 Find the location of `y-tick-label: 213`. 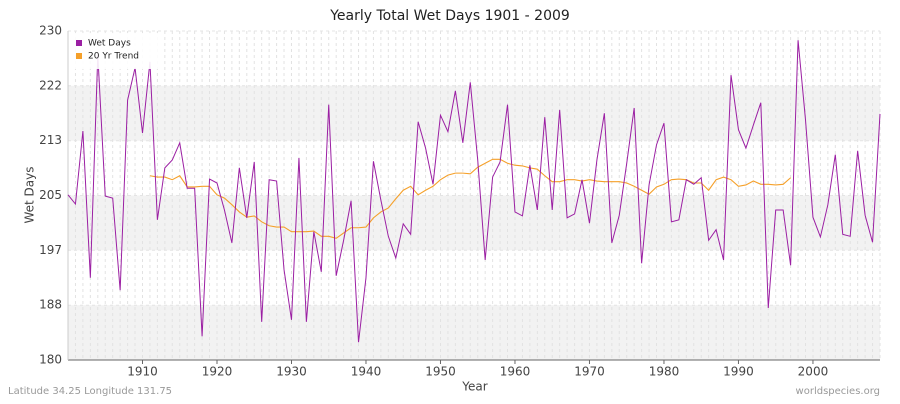

y-tick-label: 213 is located at coordinates (50, 140).